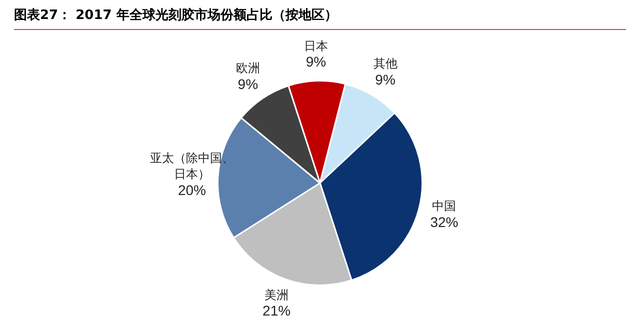 The image size is (640, 326). Describe the element at coordinates (192, 190) in the screenshot. I see `data-label: 20%` at that location.